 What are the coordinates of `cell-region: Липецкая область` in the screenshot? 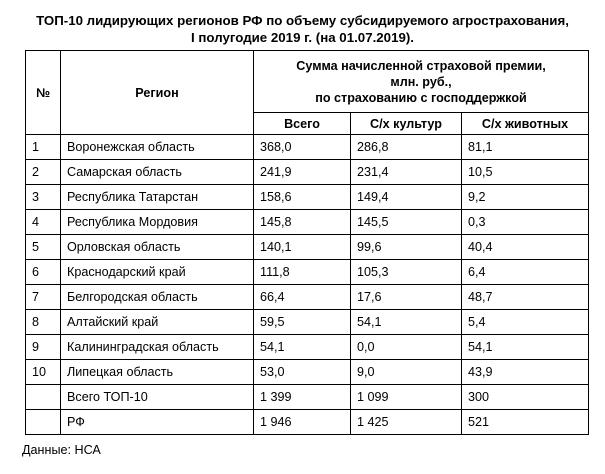 It's located at (157, 372).